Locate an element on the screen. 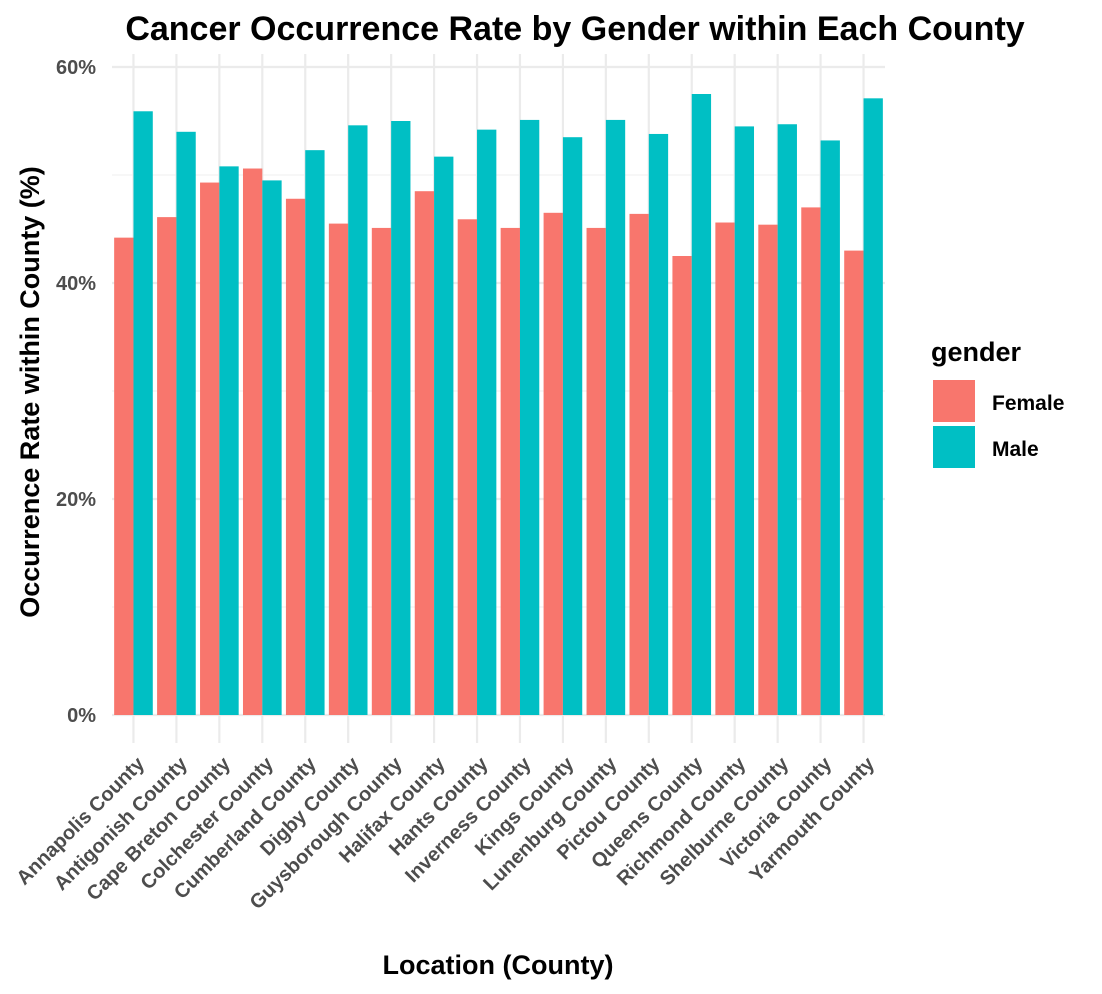 The width and height of the screenshot is (1102, 994). bar-male-hants-county is located at coordinates (487, 422).